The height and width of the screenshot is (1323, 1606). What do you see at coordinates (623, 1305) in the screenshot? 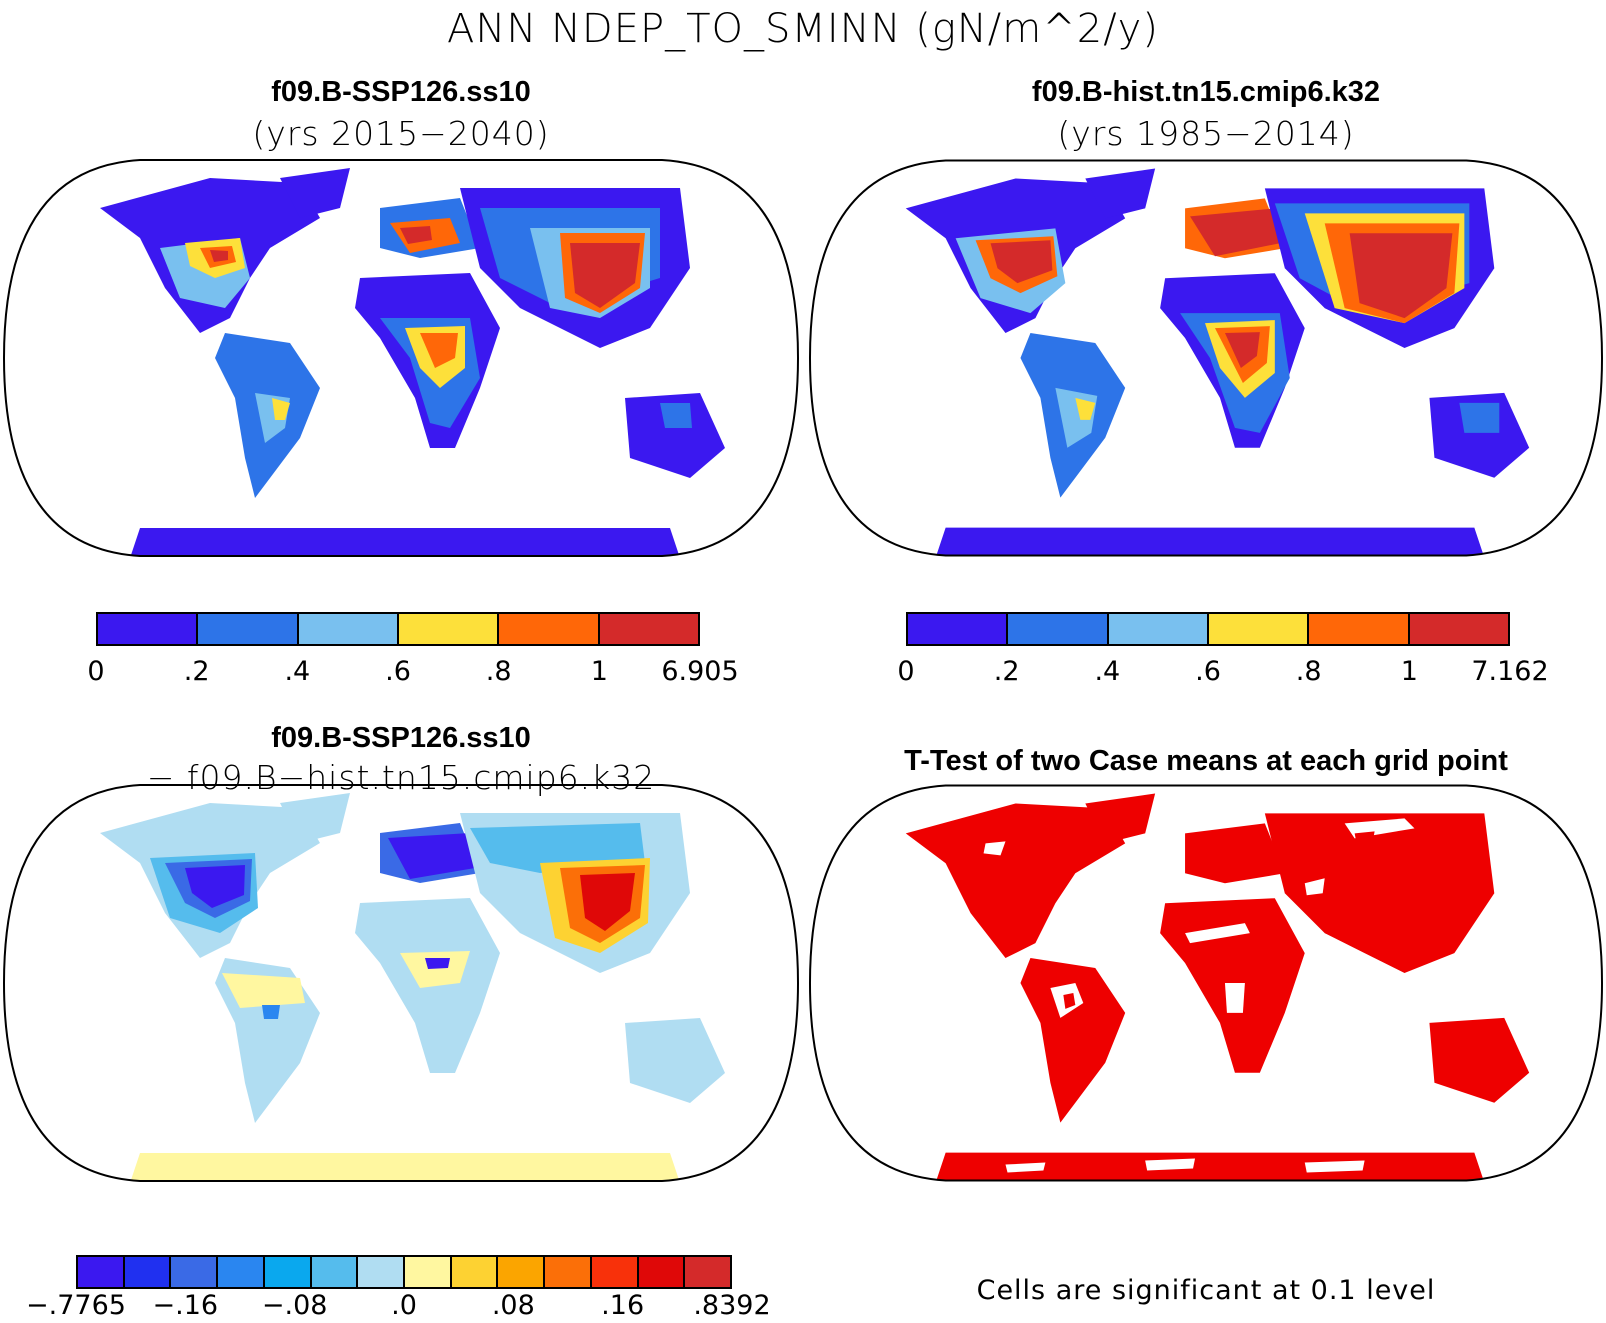
I see `colorbar-tick-label: .16` at bounding box center [623, 1305].